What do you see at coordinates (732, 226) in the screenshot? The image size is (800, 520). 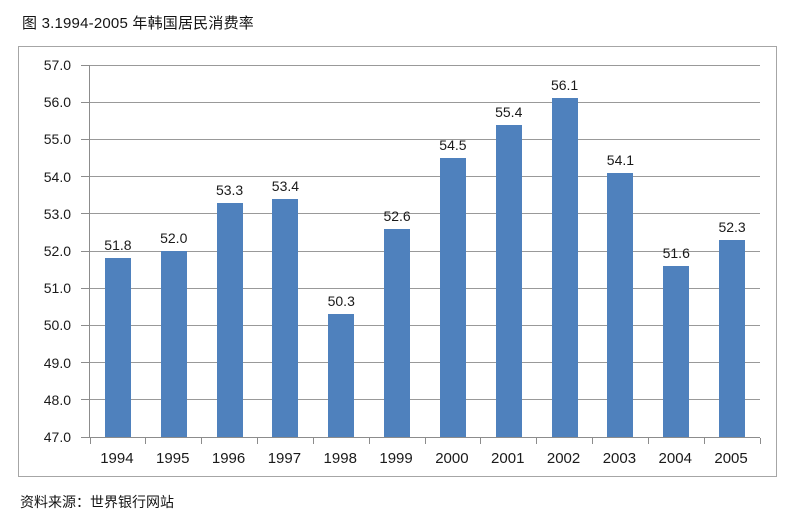 I see `bar-value-label: 52.3` at bounding box center [732, 226].